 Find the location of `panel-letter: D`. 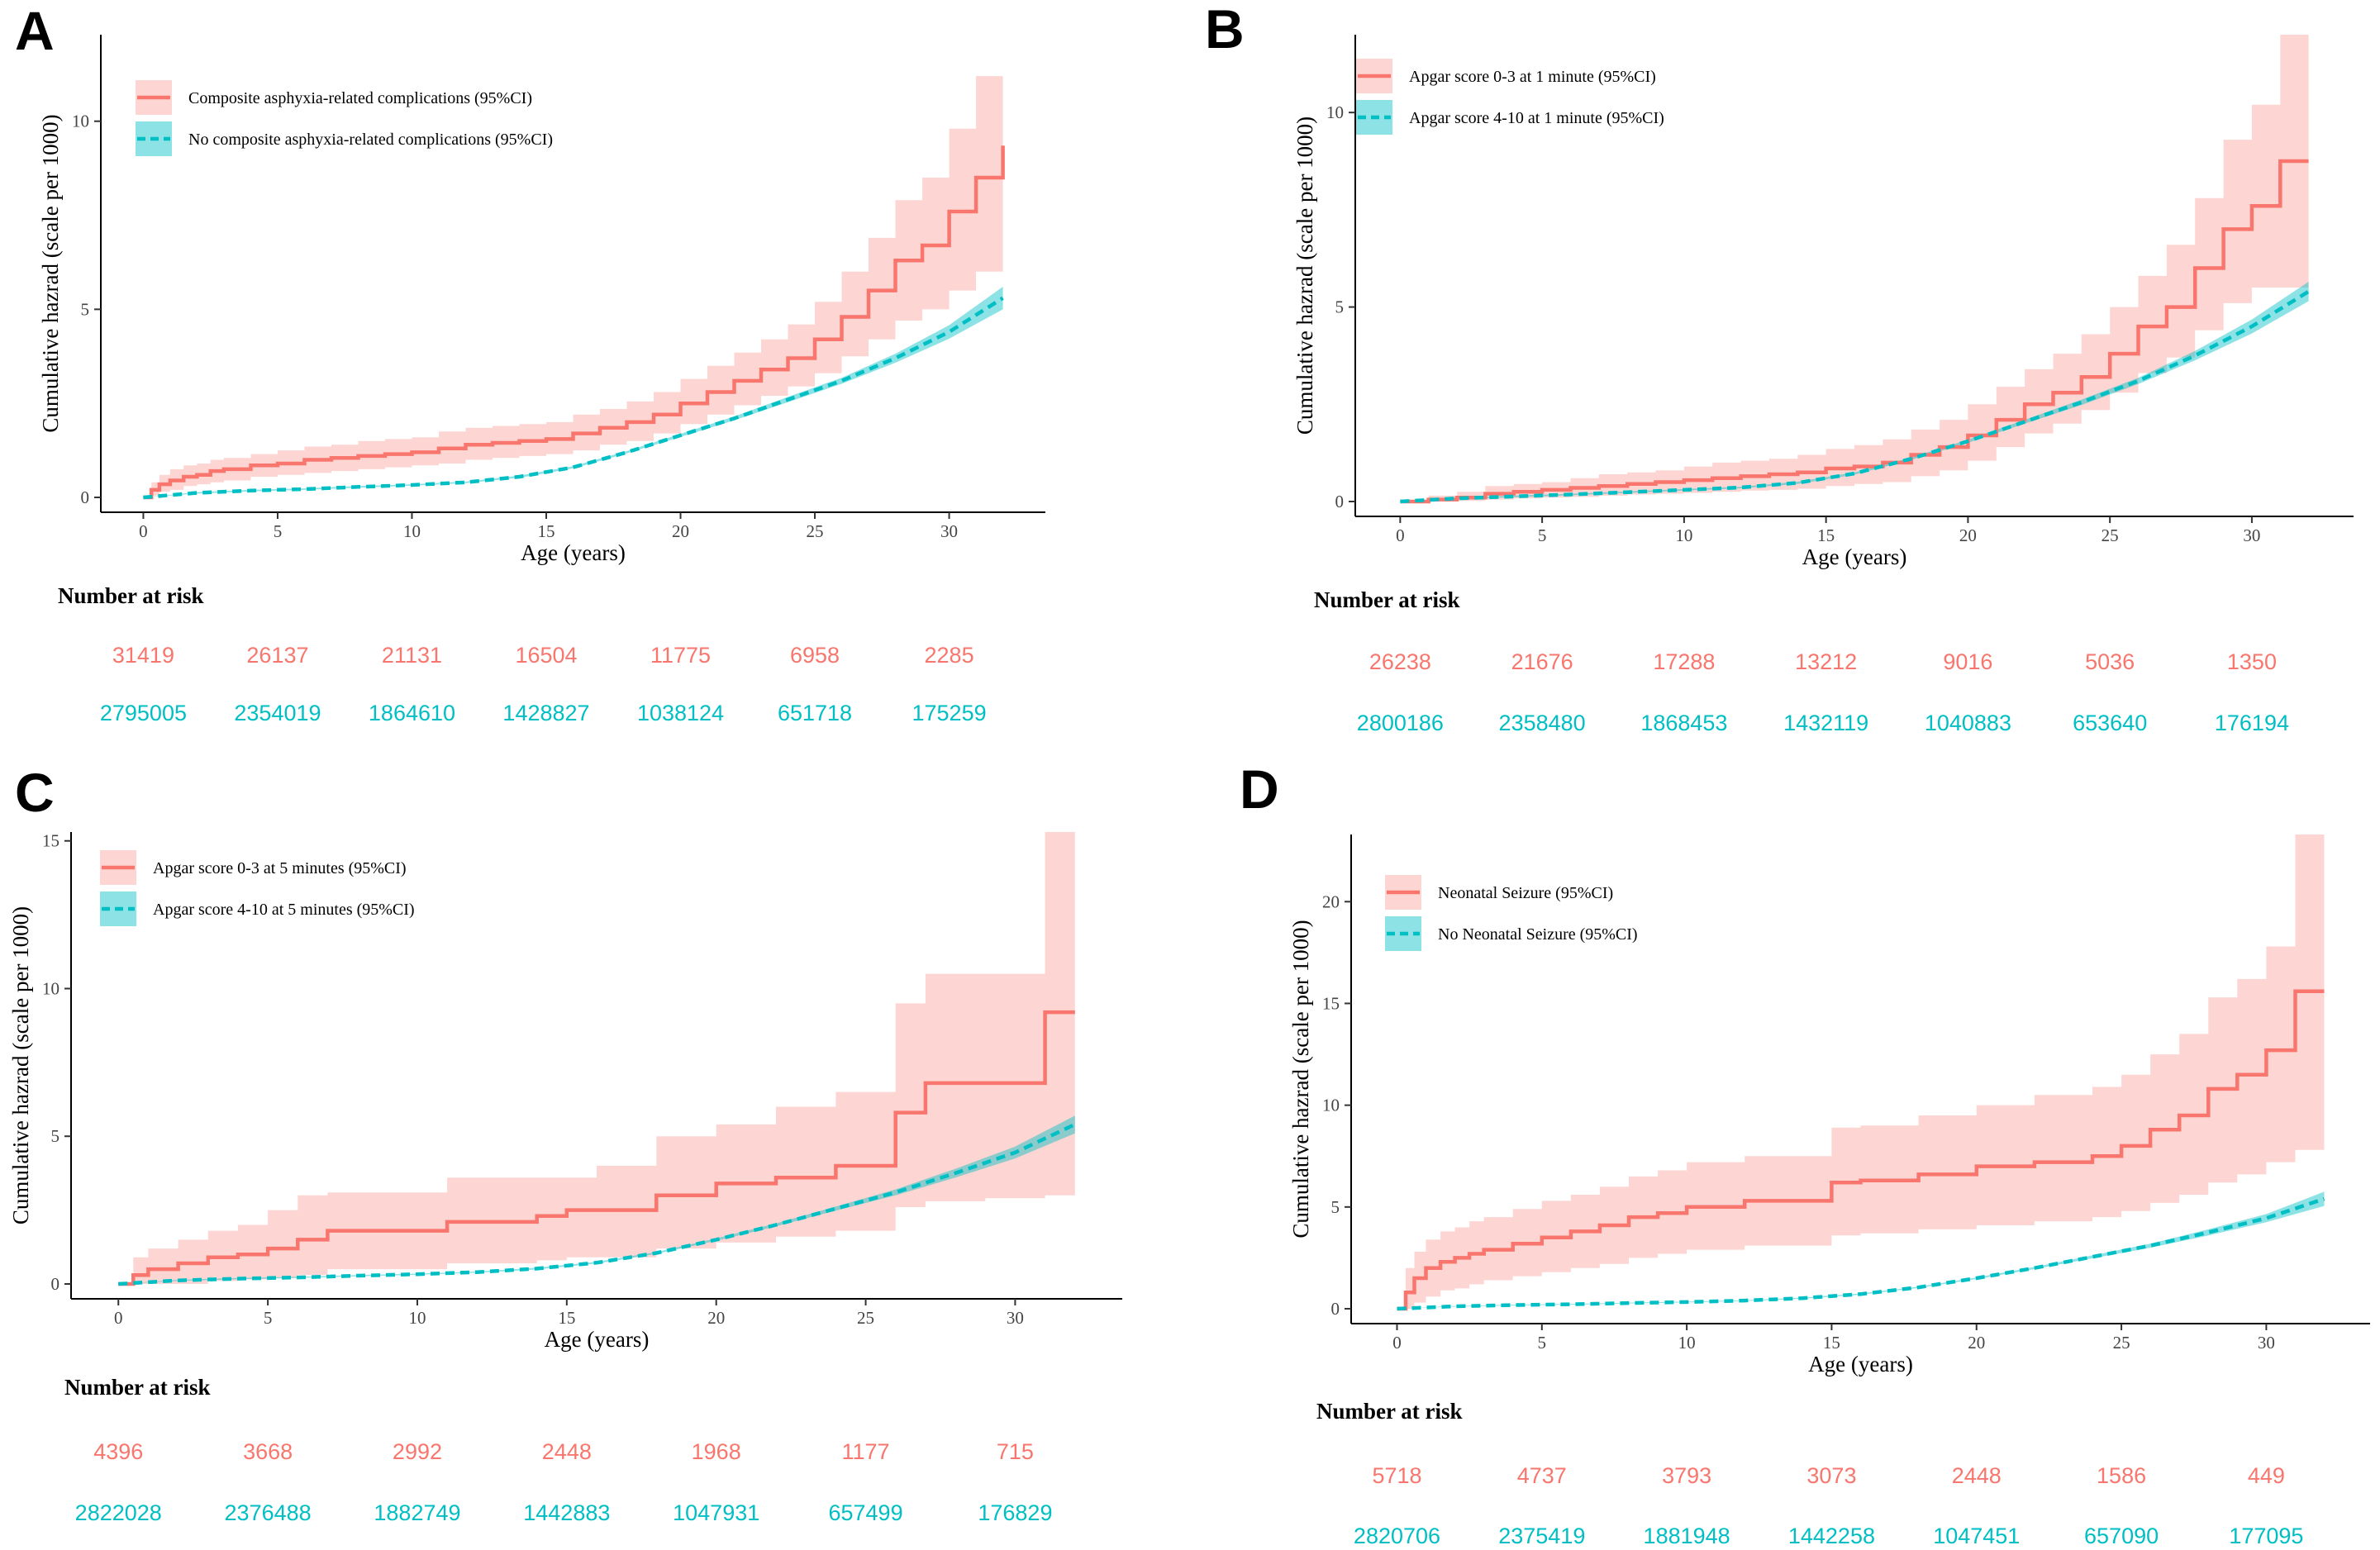

panel-letter: D is located at coordinates (1259, 789).